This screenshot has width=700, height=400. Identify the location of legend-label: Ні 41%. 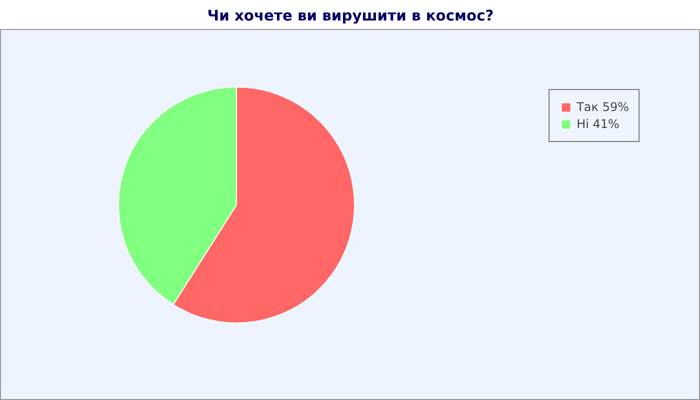
(598, 124).